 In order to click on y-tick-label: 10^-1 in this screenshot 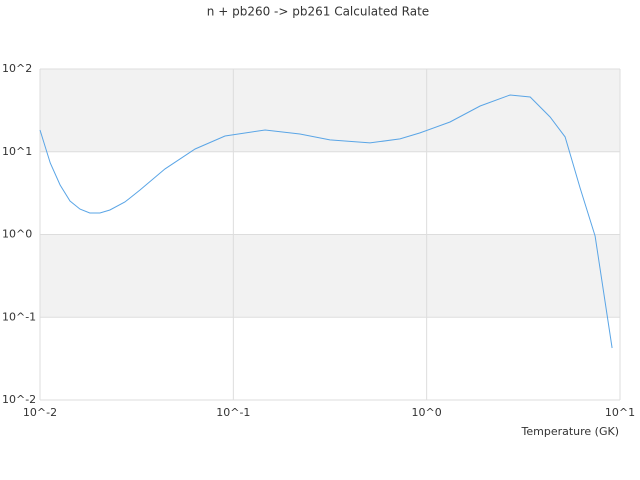, I will do `click(19, 316)`.